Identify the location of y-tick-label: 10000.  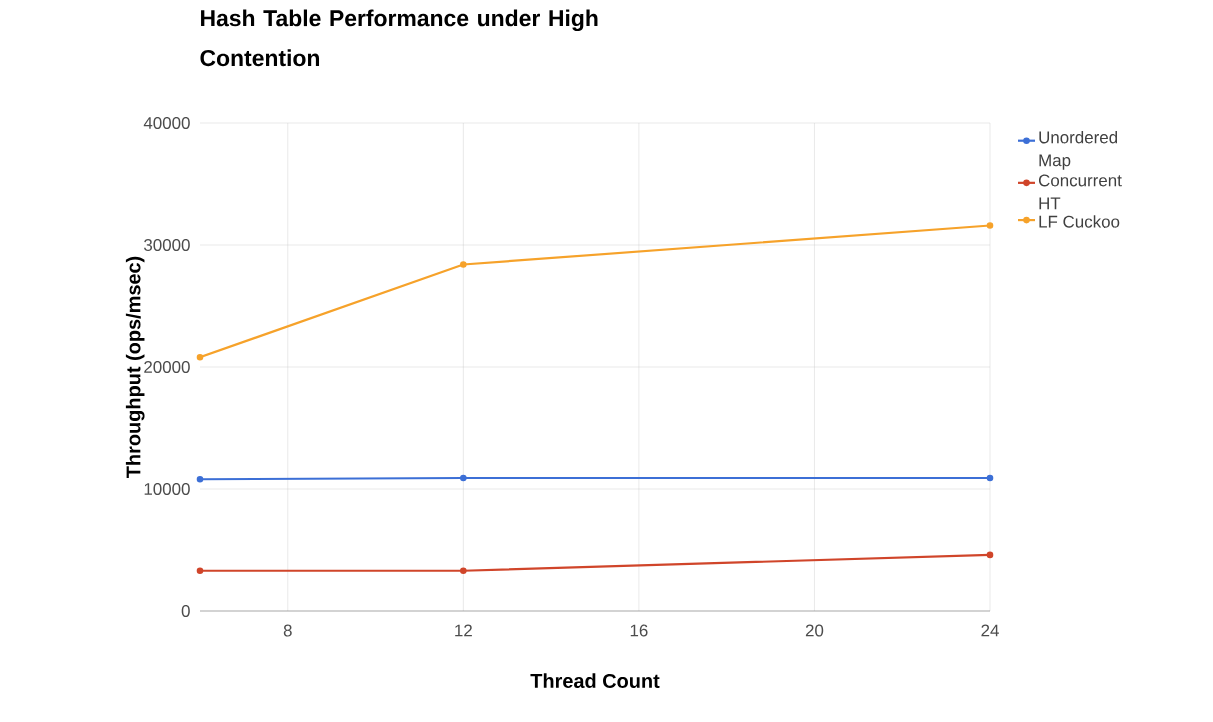
(167, 489).